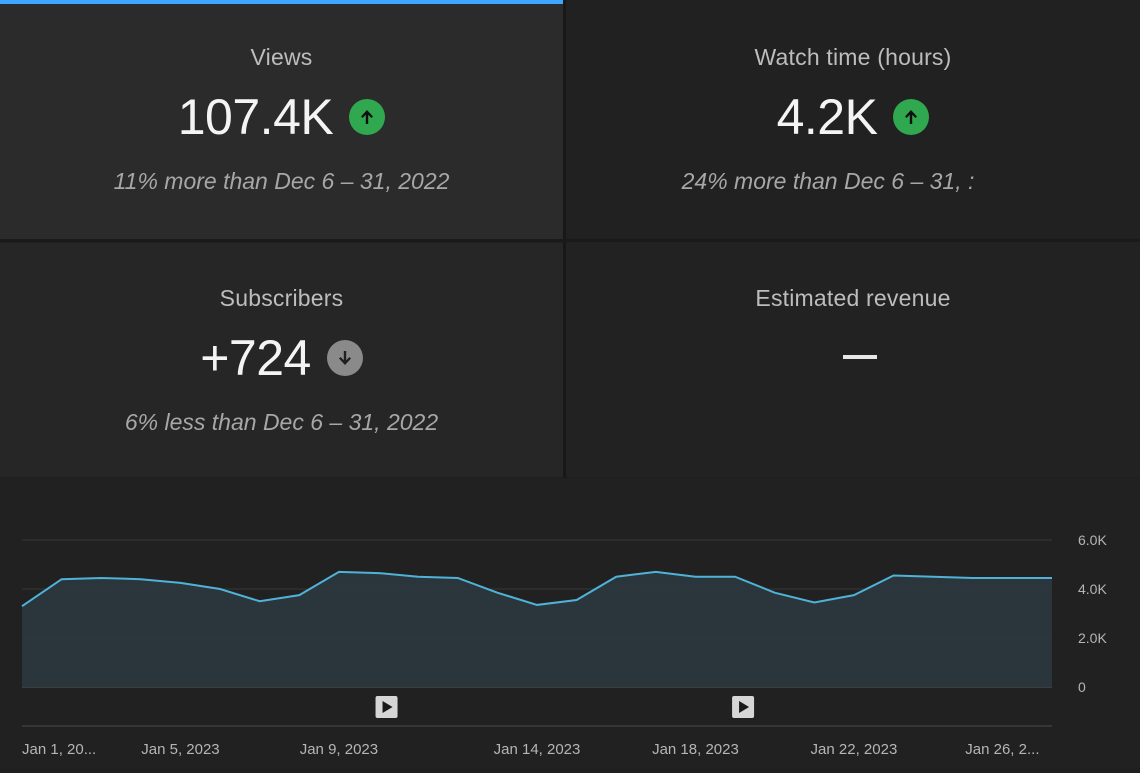 This screenshot has height=773, width=1140. What do you see at coordinates (860, 357) in the screenshot?
I see `no-value-dash` at bounding box center [860, 357].